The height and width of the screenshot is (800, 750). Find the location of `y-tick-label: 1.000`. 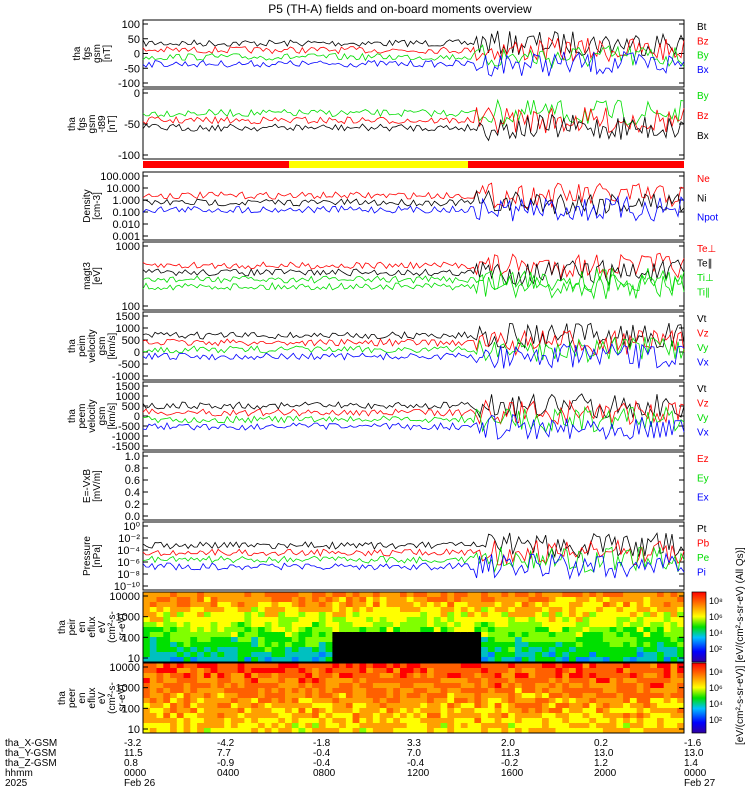

y-tick-label: 1.000 is located at coordinates (126, 201).